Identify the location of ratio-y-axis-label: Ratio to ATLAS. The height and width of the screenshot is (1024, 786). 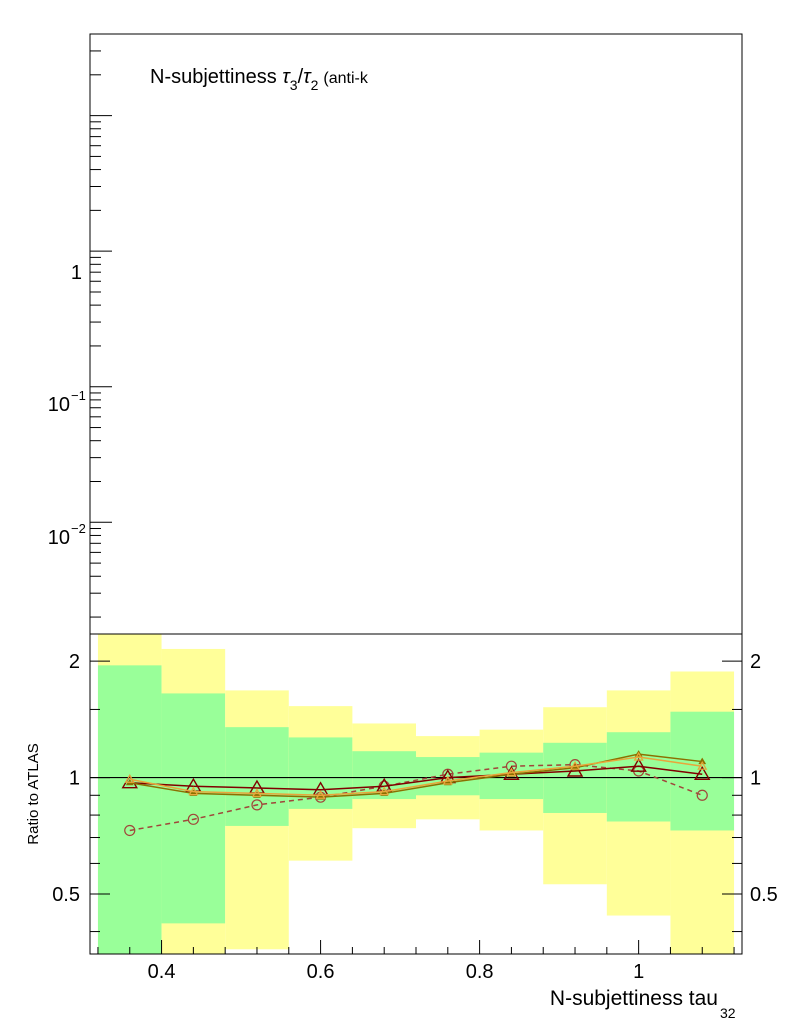
(33, 793).